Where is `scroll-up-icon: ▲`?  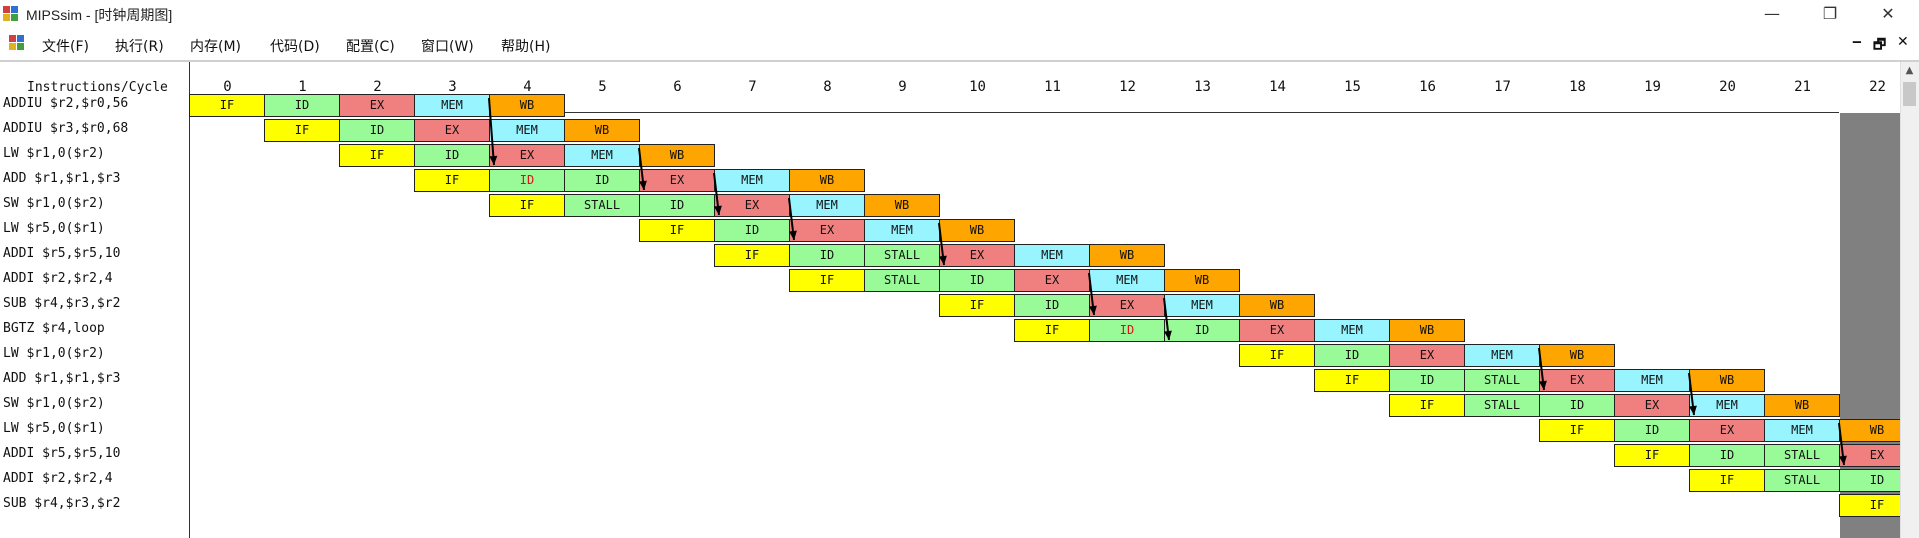 scroll-up-icon: ▲ is located at coordinates (1909, 70).